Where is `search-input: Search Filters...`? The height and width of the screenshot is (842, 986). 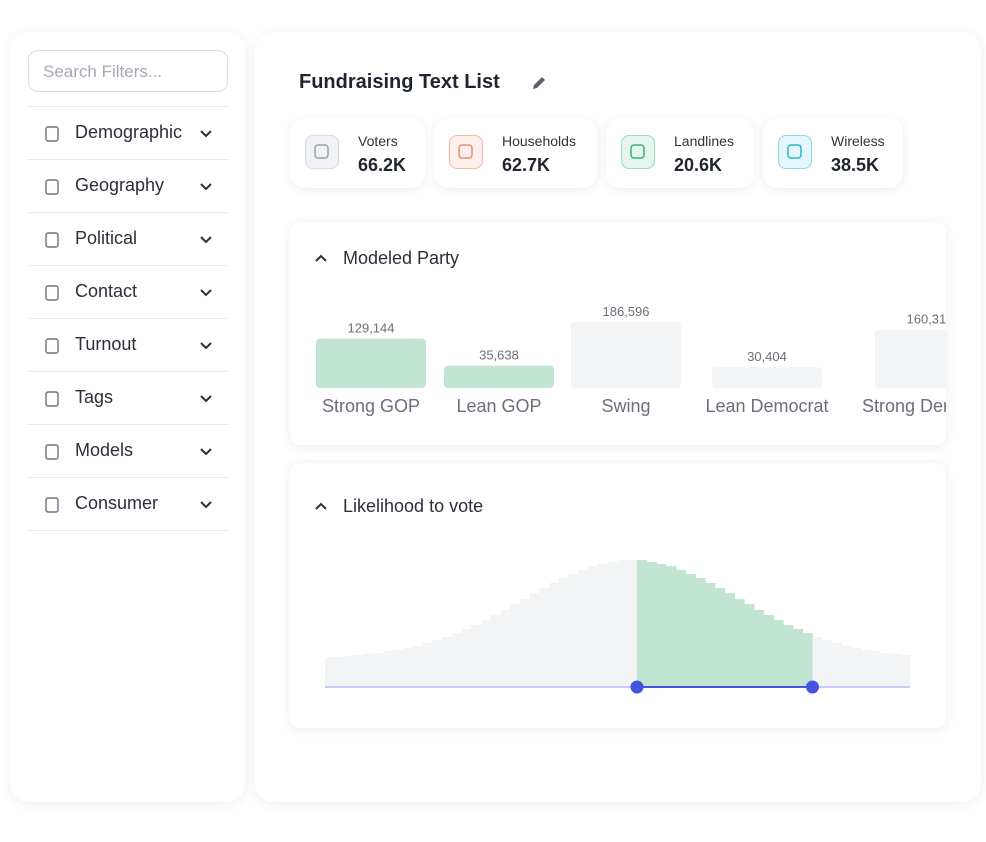 search-input: Search Filters... is located at coordinates (128, 71).